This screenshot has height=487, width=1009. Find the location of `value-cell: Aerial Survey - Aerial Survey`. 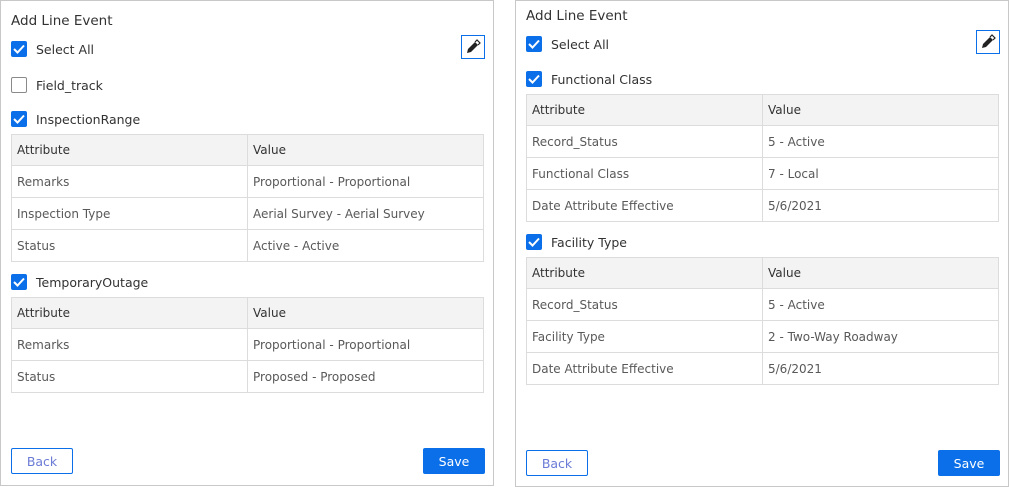

value-cell: Aerial Survey - Aerial Survey is located at coordinates (365, 213).